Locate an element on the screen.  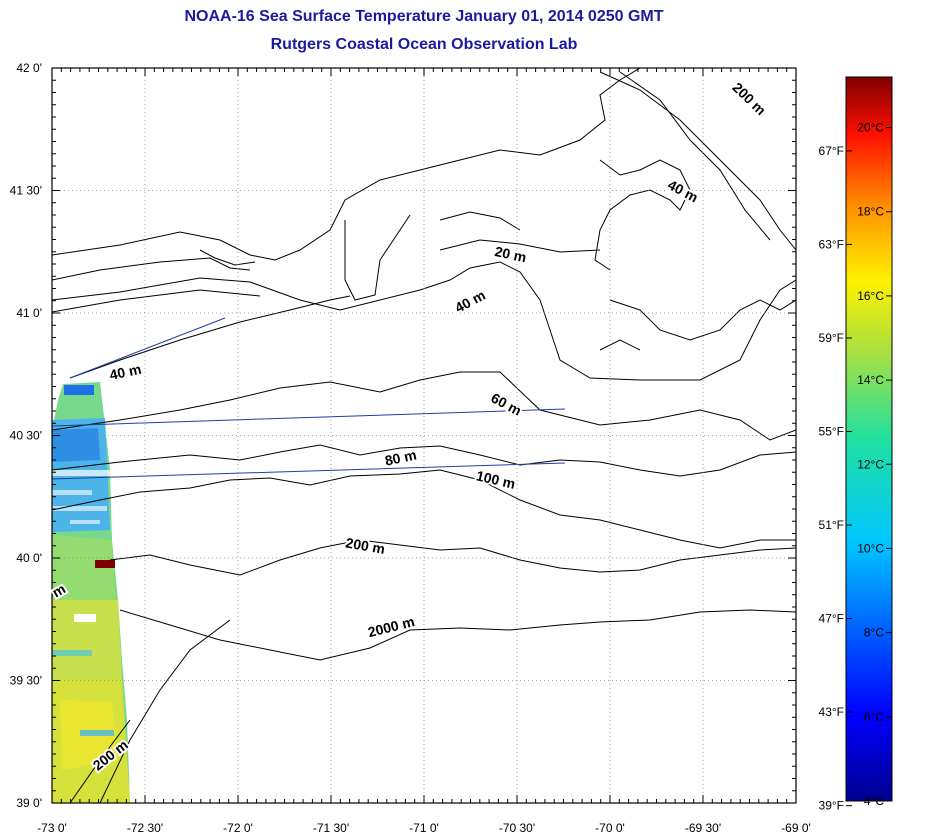
contour-60m is located at coordinates (424, 406).